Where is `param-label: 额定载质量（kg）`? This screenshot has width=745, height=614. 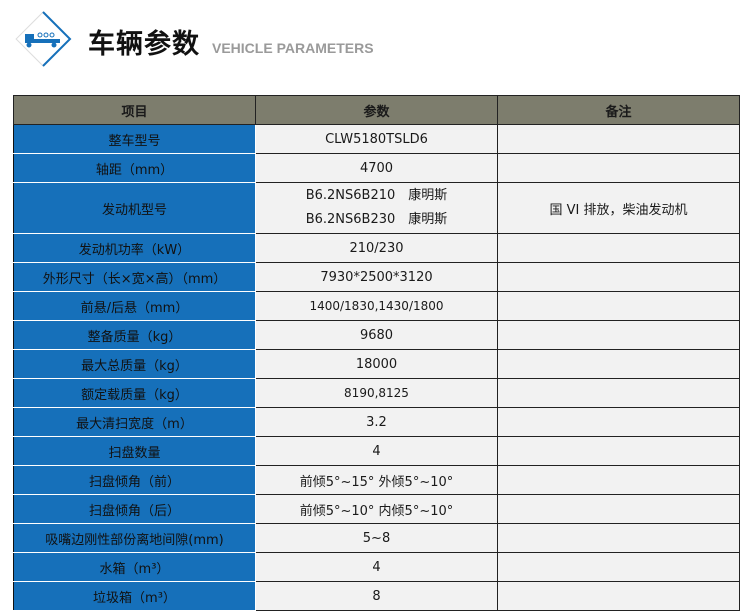
param-label: 额定载质量（kg） is located at coordinates (134, 393).